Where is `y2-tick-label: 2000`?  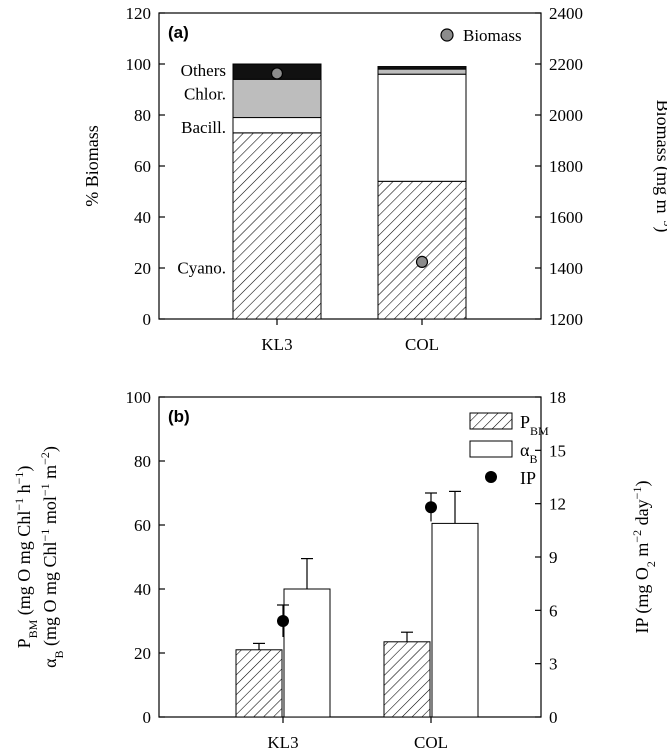 y2-tick-label: 2000 is located at coordinates (566, 115).